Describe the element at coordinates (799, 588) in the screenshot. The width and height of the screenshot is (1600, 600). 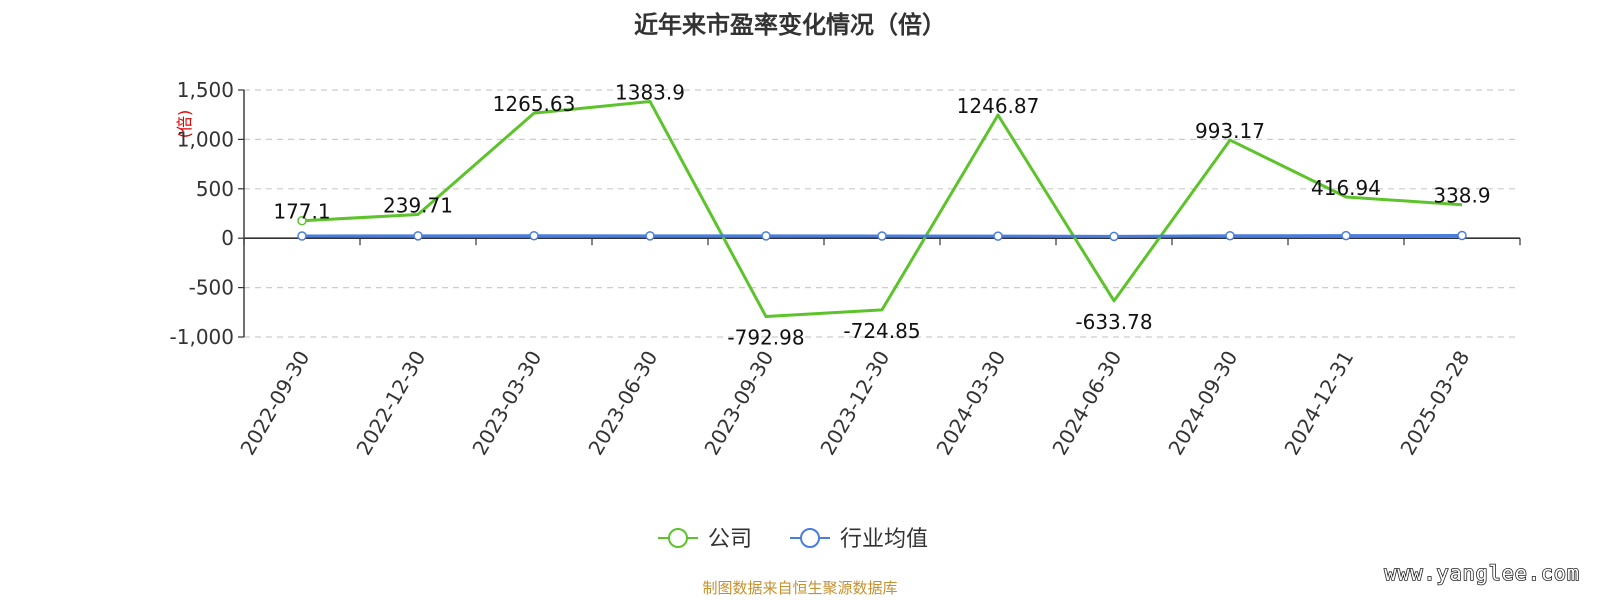
I see `data-source-note: 制图数据来自恒生聚源数据库` at that location.